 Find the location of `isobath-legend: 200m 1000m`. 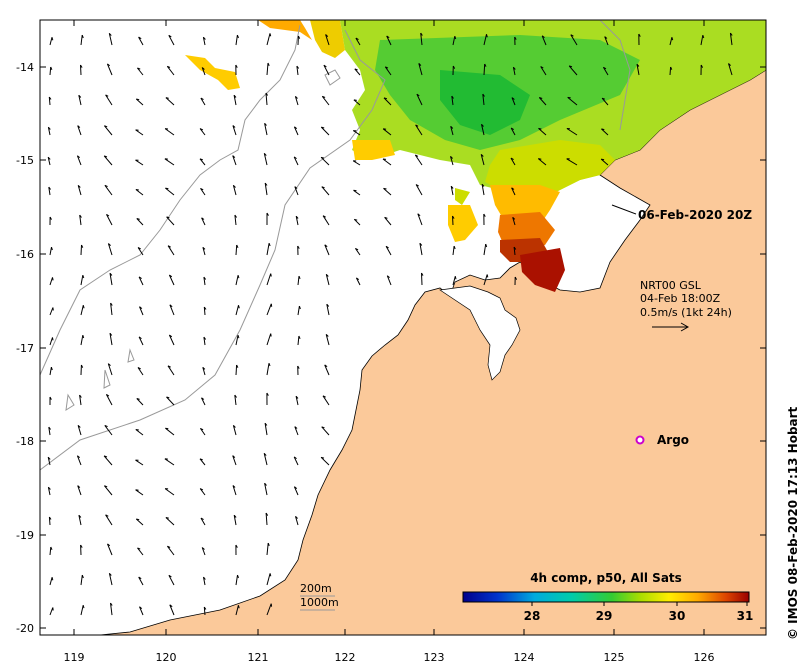

isobath-legend: 200m 1000m is located at coordinates (319, 596).